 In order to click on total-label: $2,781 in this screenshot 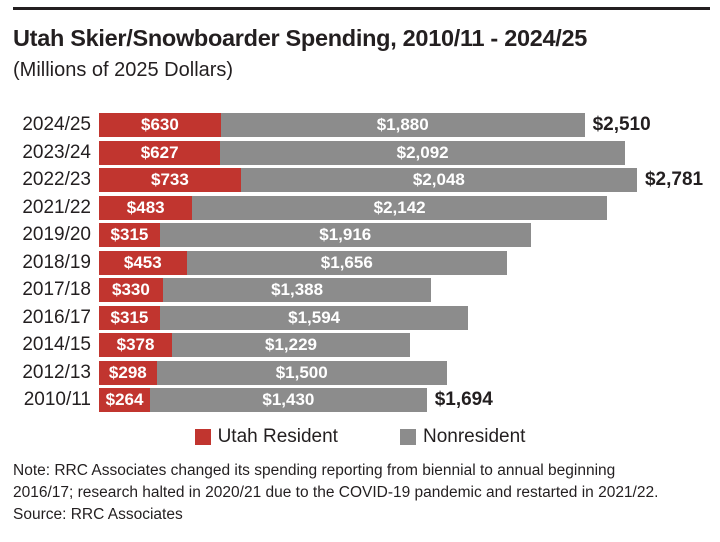, I will do `click(674, 179)`.